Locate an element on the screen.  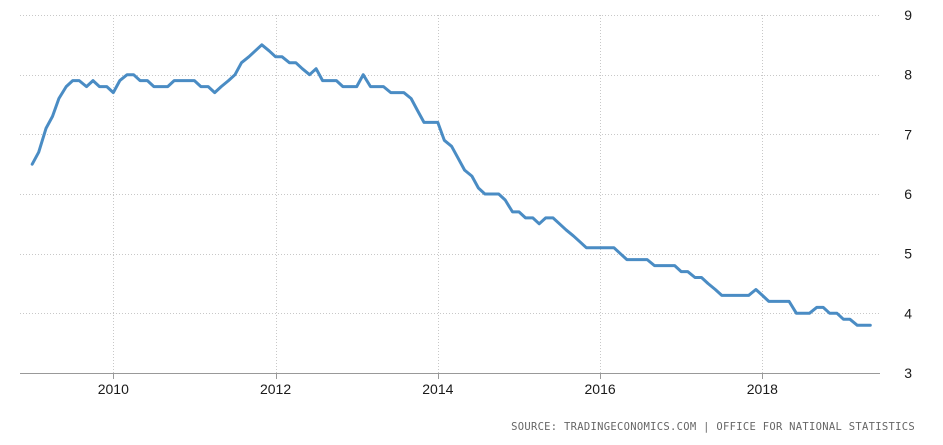
y-tick-label-4: 4 is located at coordinates (908, 313).